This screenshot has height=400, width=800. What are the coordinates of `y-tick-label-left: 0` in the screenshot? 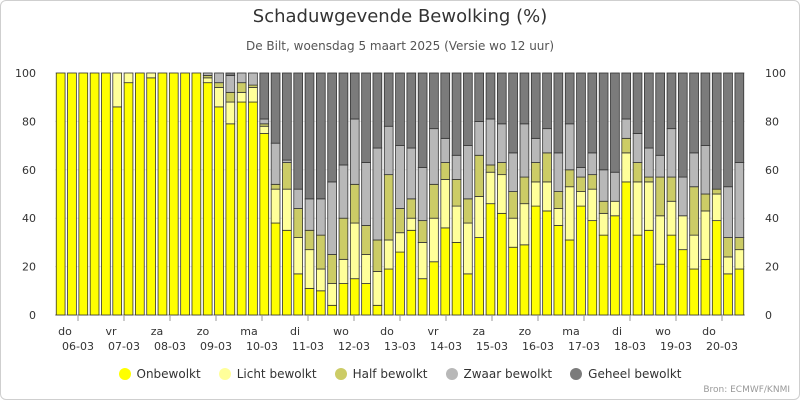 It's located at (32, 315).